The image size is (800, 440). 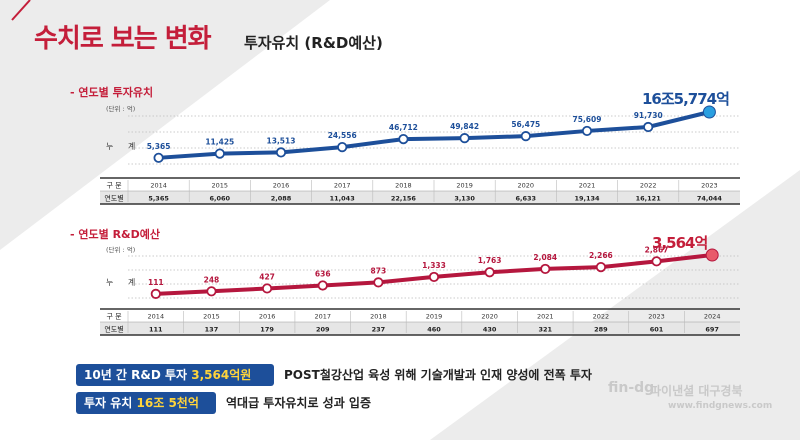 I want to click on rnd-cumulative-label: 누 계, so click(x=124, y=282).